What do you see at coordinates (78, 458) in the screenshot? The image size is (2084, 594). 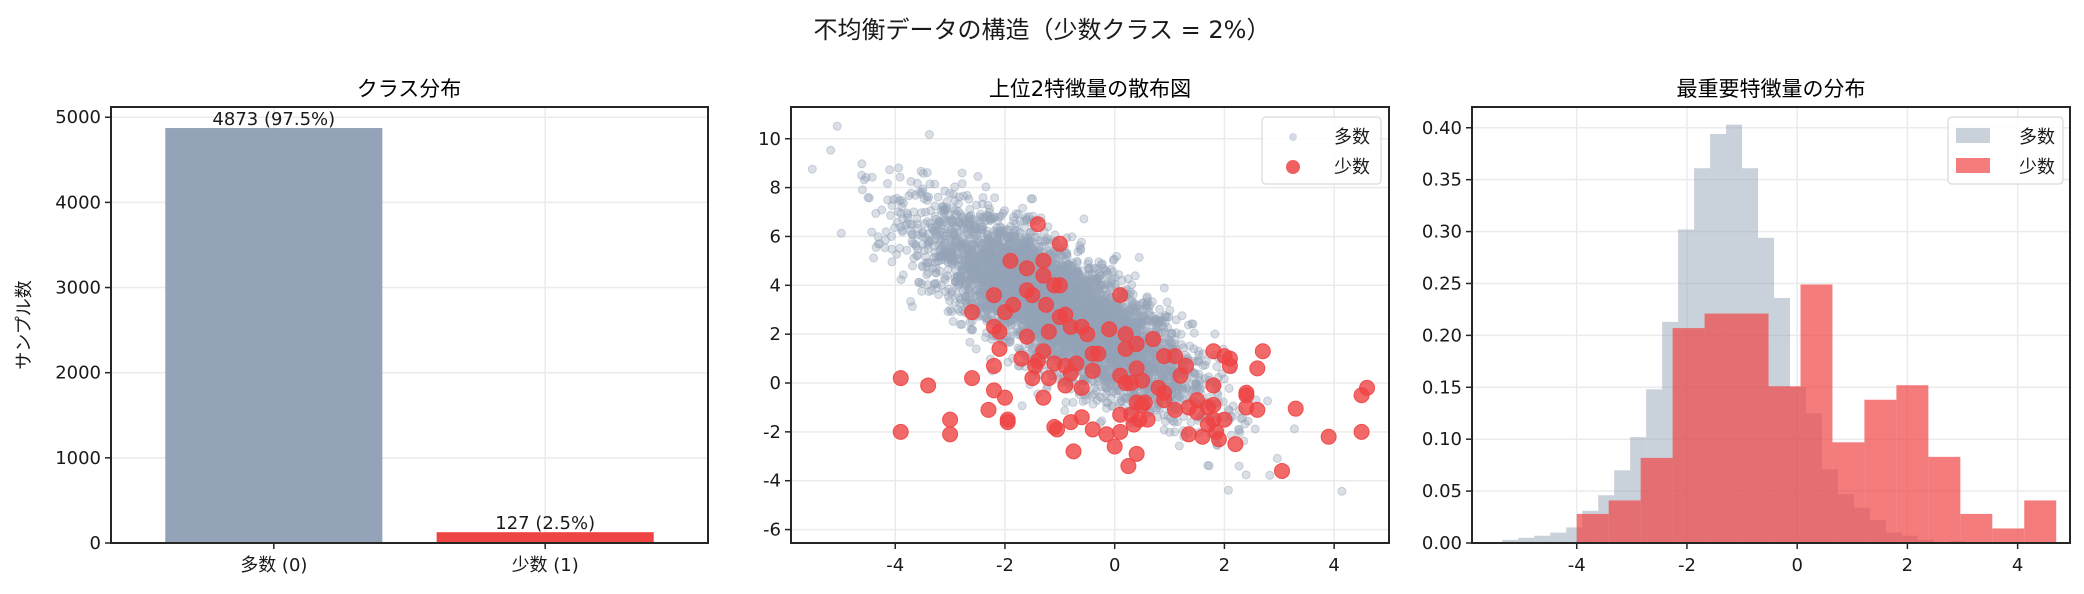 I see `y-tick-label: 1000` at bounding box center [78, 458].